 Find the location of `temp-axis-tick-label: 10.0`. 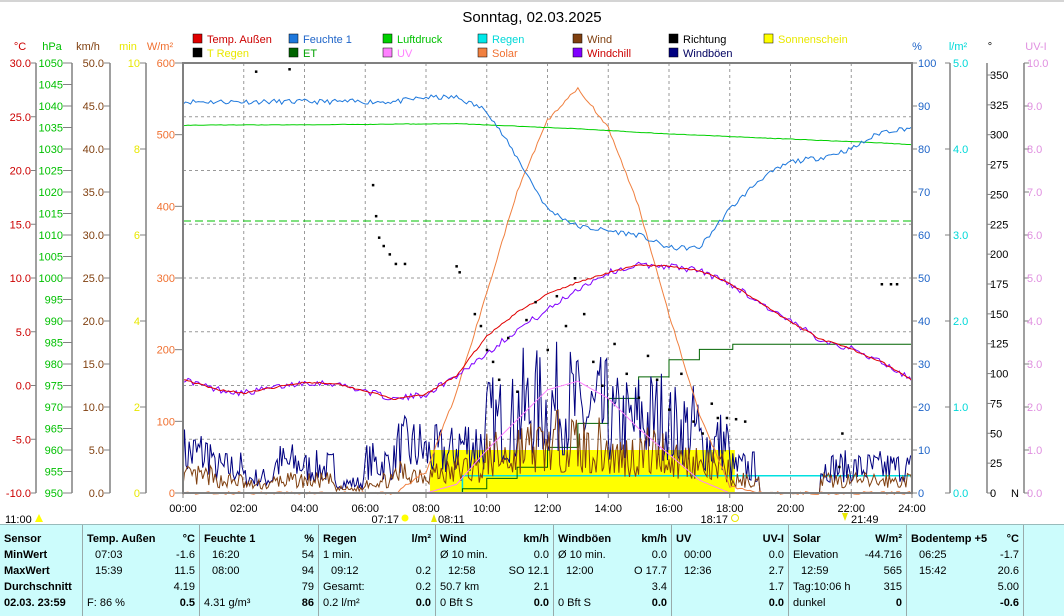

temp-axis-tick-label: 10.0 is located at coordinates (20, 279).